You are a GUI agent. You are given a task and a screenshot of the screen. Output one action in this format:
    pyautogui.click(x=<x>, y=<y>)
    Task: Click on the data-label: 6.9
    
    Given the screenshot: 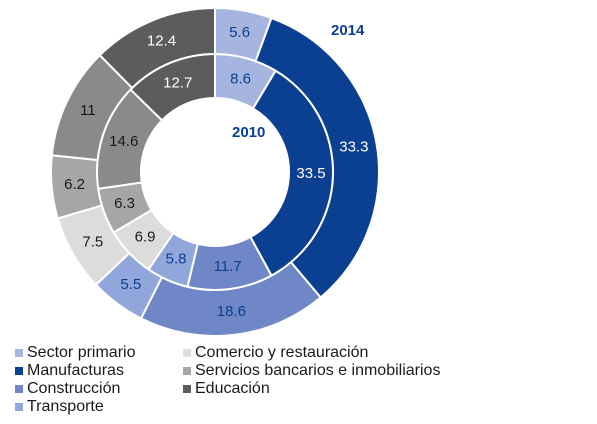 What is the action you would take?
    pyautogui.click(x=145, y=237)
    